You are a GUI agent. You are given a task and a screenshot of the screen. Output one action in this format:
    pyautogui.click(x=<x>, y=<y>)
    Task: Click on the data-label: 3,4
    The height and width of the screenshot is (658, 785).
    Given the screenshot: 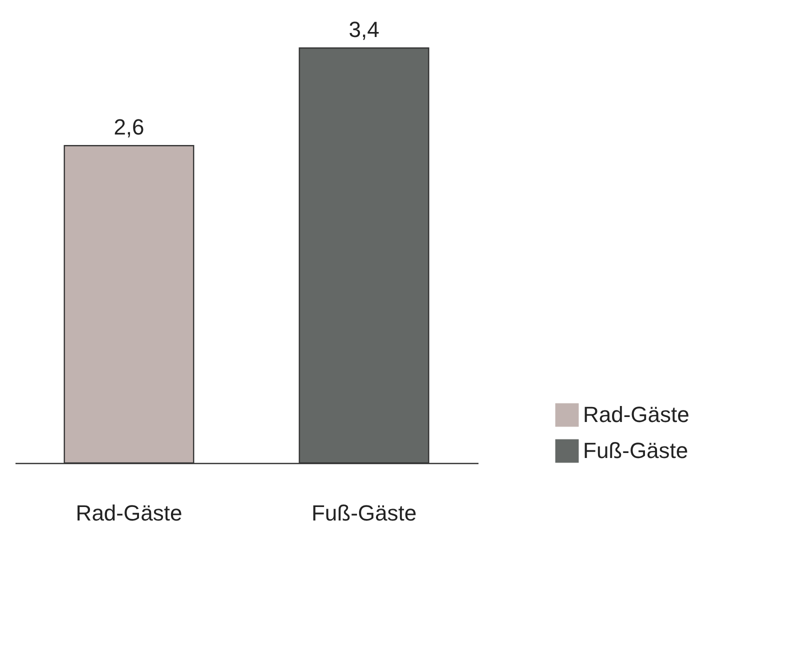 What is the action you would take?
    pyautogui.click(x=364, y=29)
    